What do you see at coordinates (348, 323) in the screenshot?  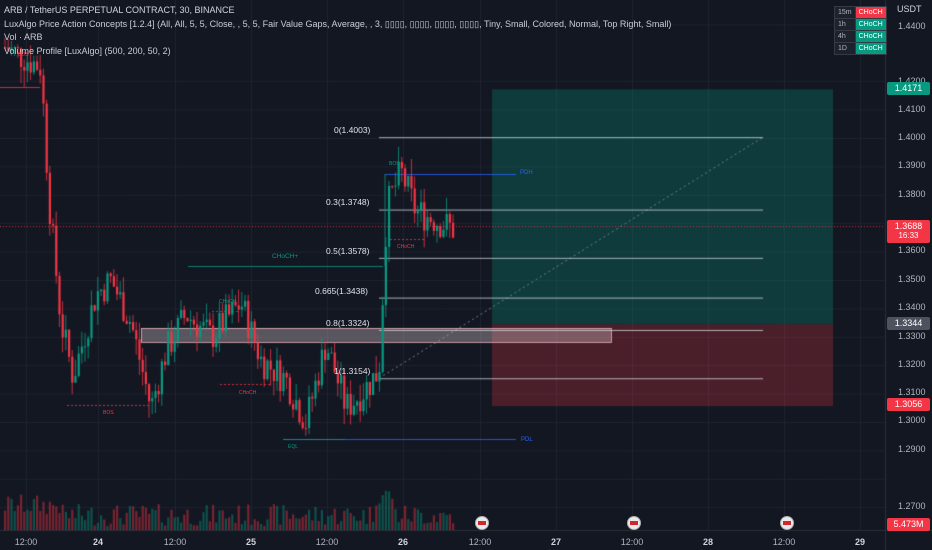 I see `fib-level-0.8: 0.8(1.3324)` at bounding box center [348, 323].